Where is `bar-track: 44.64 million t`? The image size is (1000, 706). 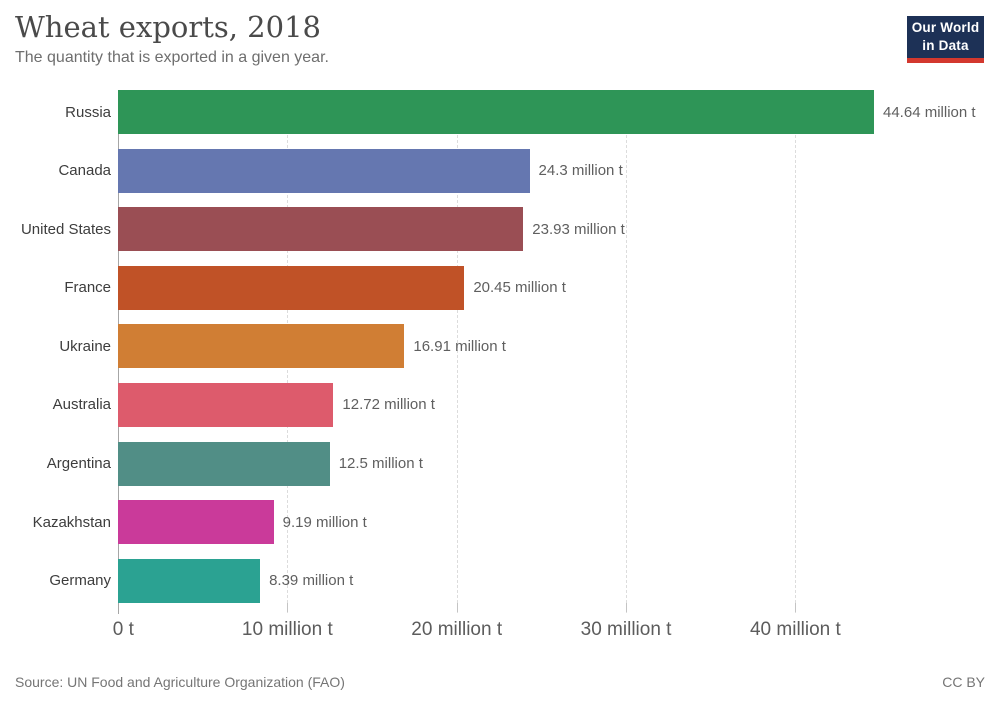 bar-track: 44.64 million t is located at coordinates (547, 112).